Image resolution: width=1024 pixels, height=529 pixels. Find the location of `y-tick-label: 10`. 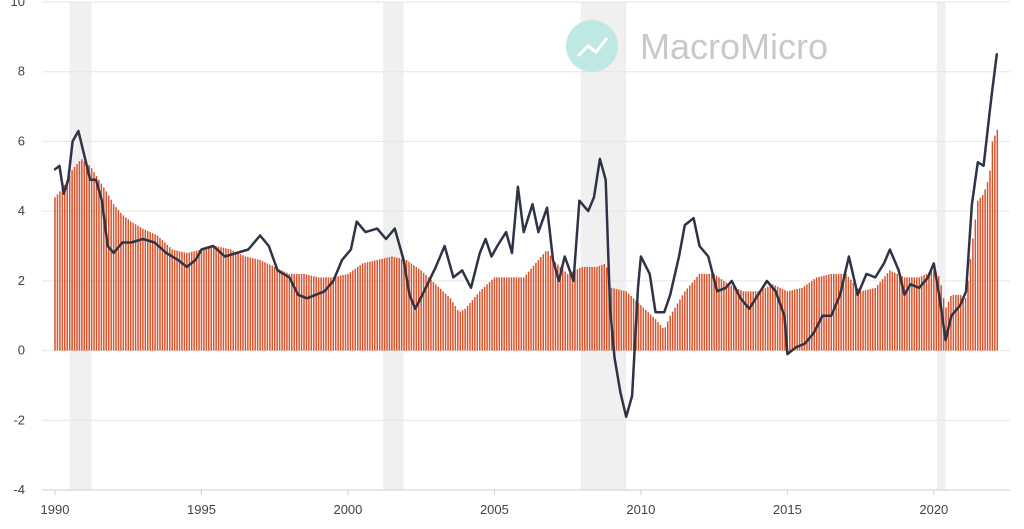

y-tick-label: 10 is located at coordinates (18, 4).